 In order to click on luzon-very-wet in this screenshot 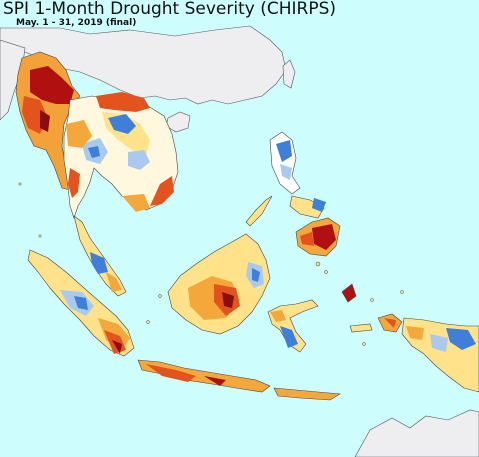, I will do `click(284, 151)`.